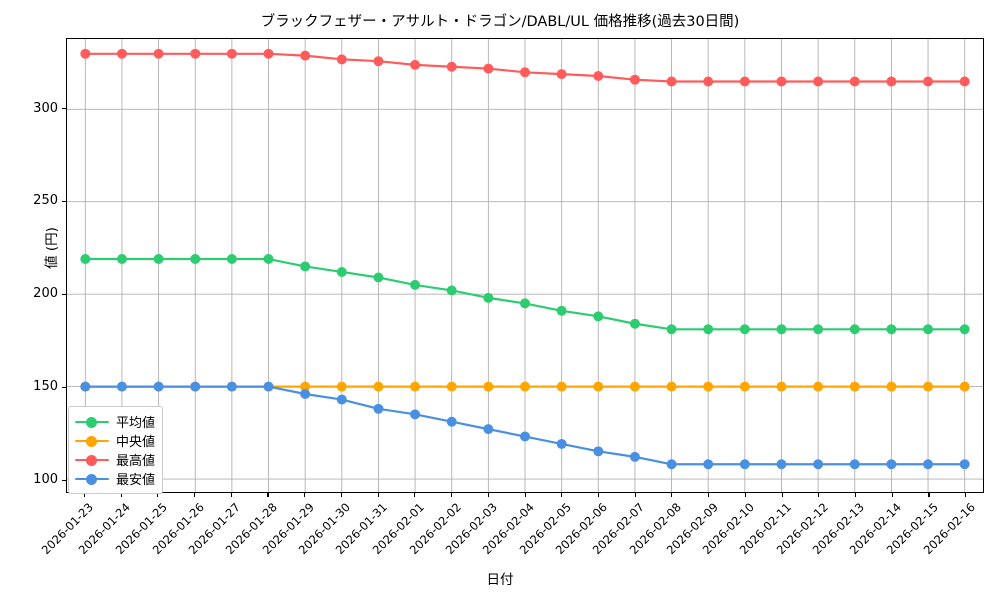  What do you see at coordinates (500, 22) in the screenshot?
I see `chart-title: ブラックフェザー・アサルト・ドラゴン/DABL/UL 価格推移(過去30日間)` at bounding box center [500, 22].